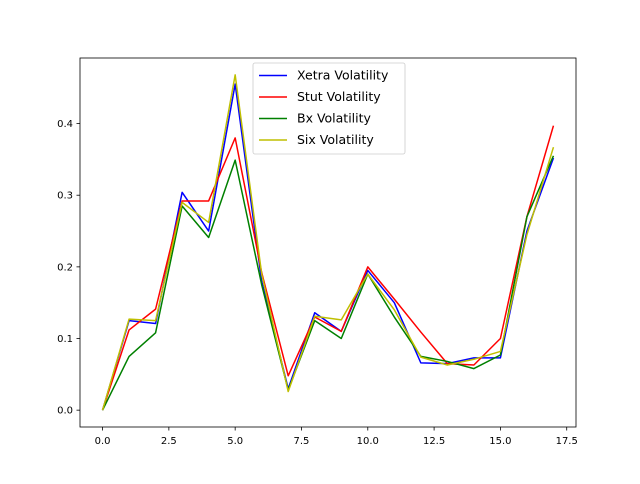 The height and width of the screenshot is (484, 640). Describe the element at coordinates (235, 441) in the screenshot. I see `x-tick-label: 5.0` at that location.